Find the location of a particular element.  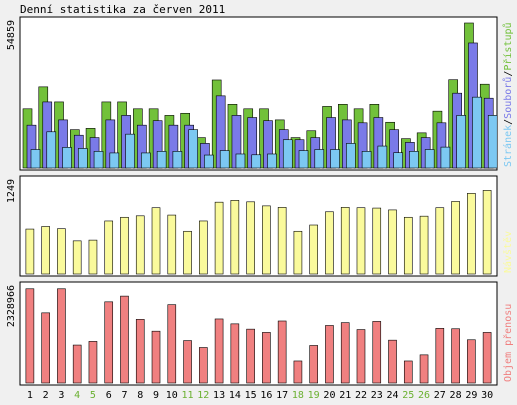

x-tick-label: 27 is located at coordinates (440, 395).